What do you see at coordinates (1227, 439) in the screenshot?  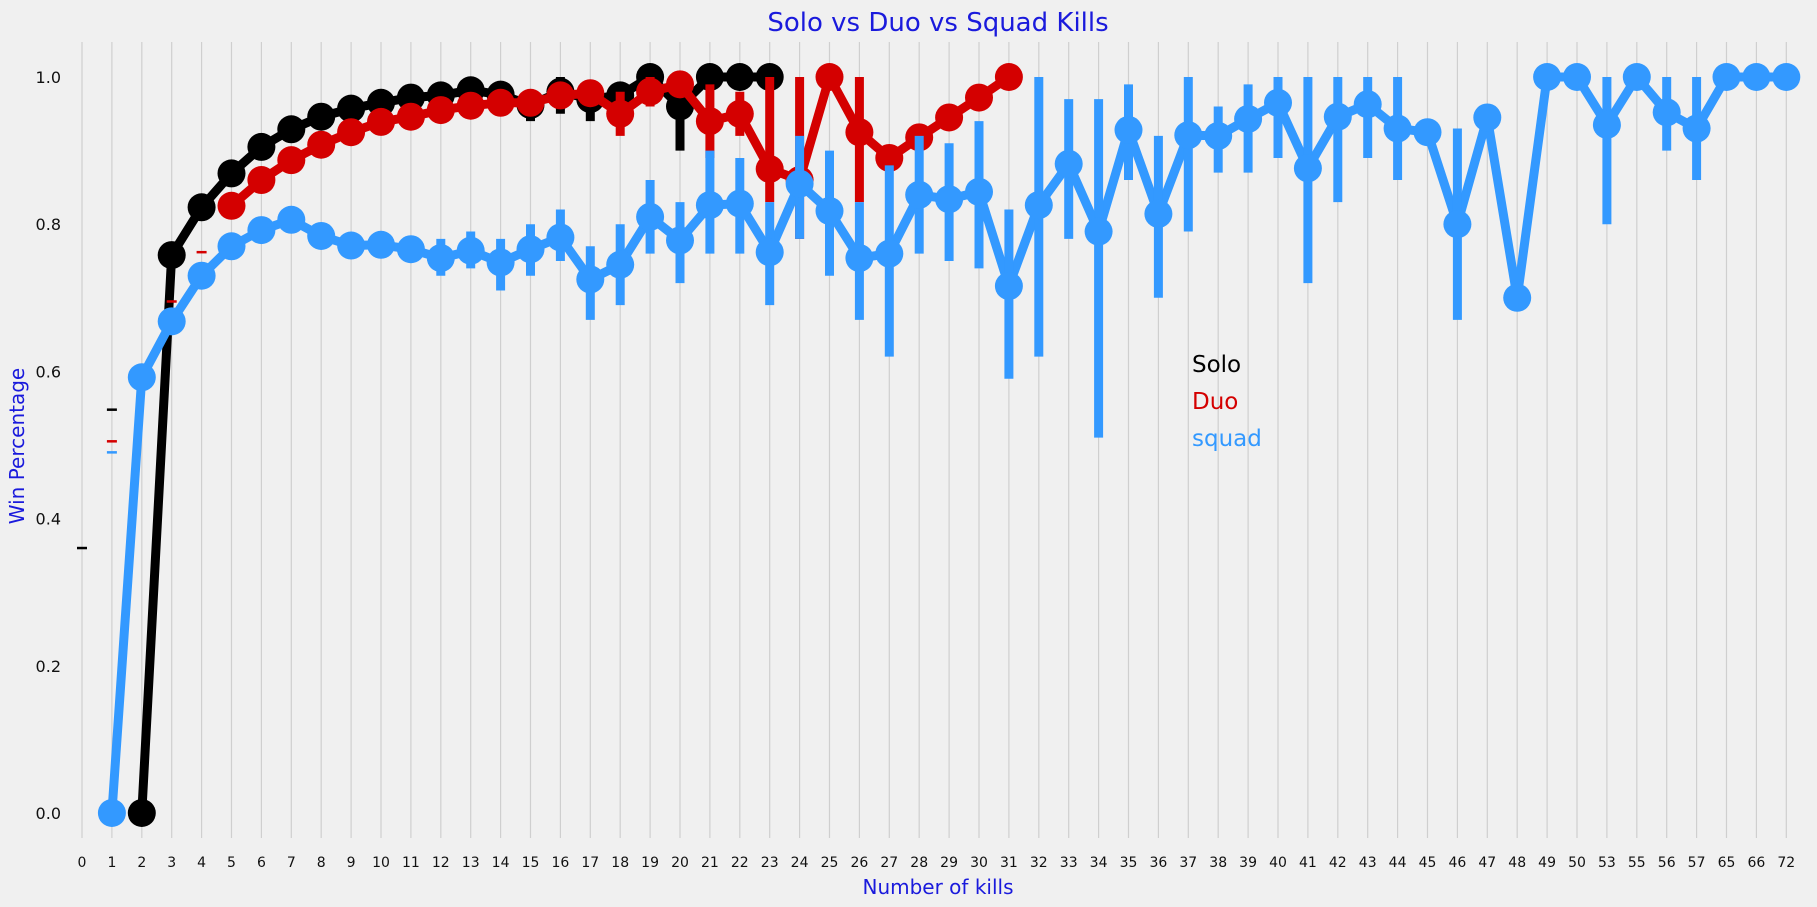 I see `legend-item-squad: squad` at bounding box center [1227, 439].